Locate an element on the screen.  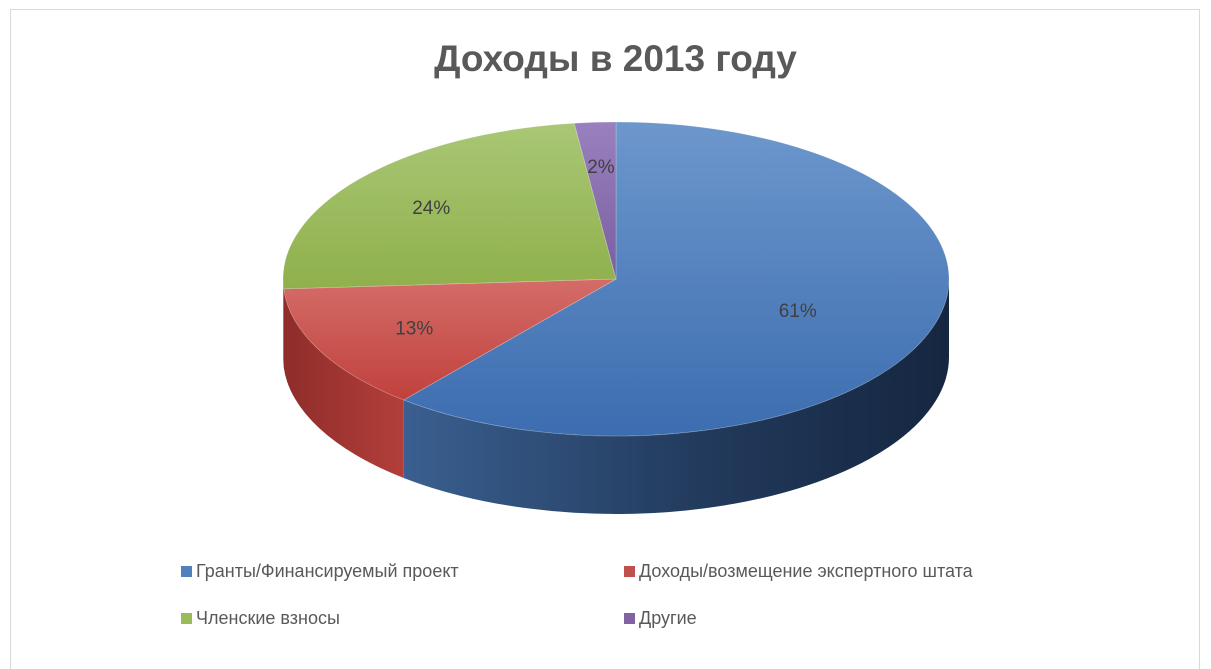
slice-label-other: 2% is located at coordinates (601, 167).